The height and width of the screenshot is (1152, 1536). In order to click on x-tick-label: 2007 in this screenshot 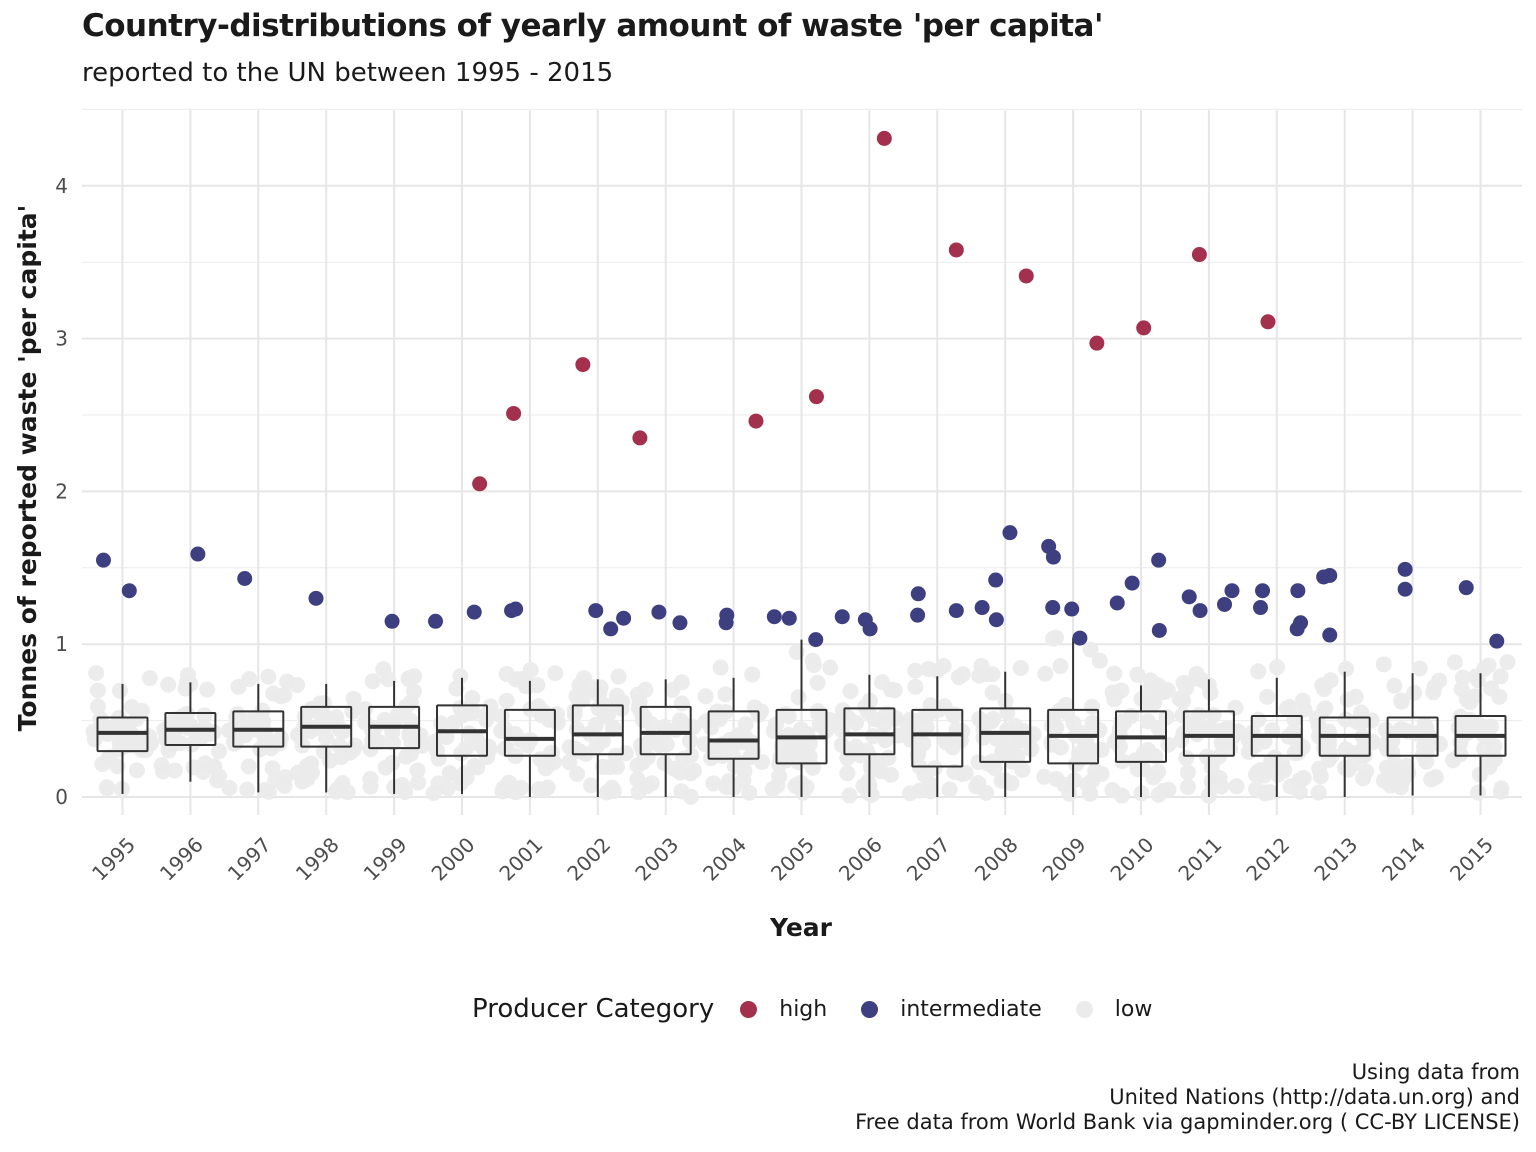, I will do `click(928, 859)`.